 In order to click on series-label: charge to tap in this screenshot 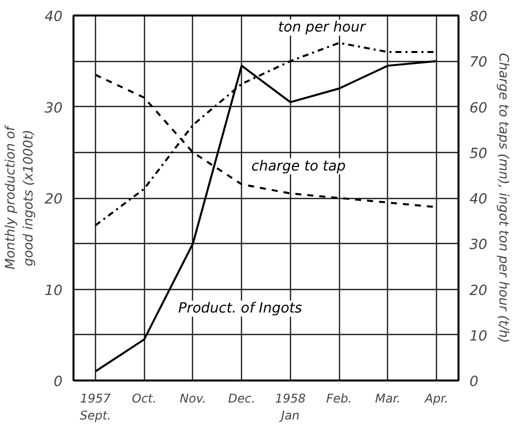, I will do `click(298, 166)`.